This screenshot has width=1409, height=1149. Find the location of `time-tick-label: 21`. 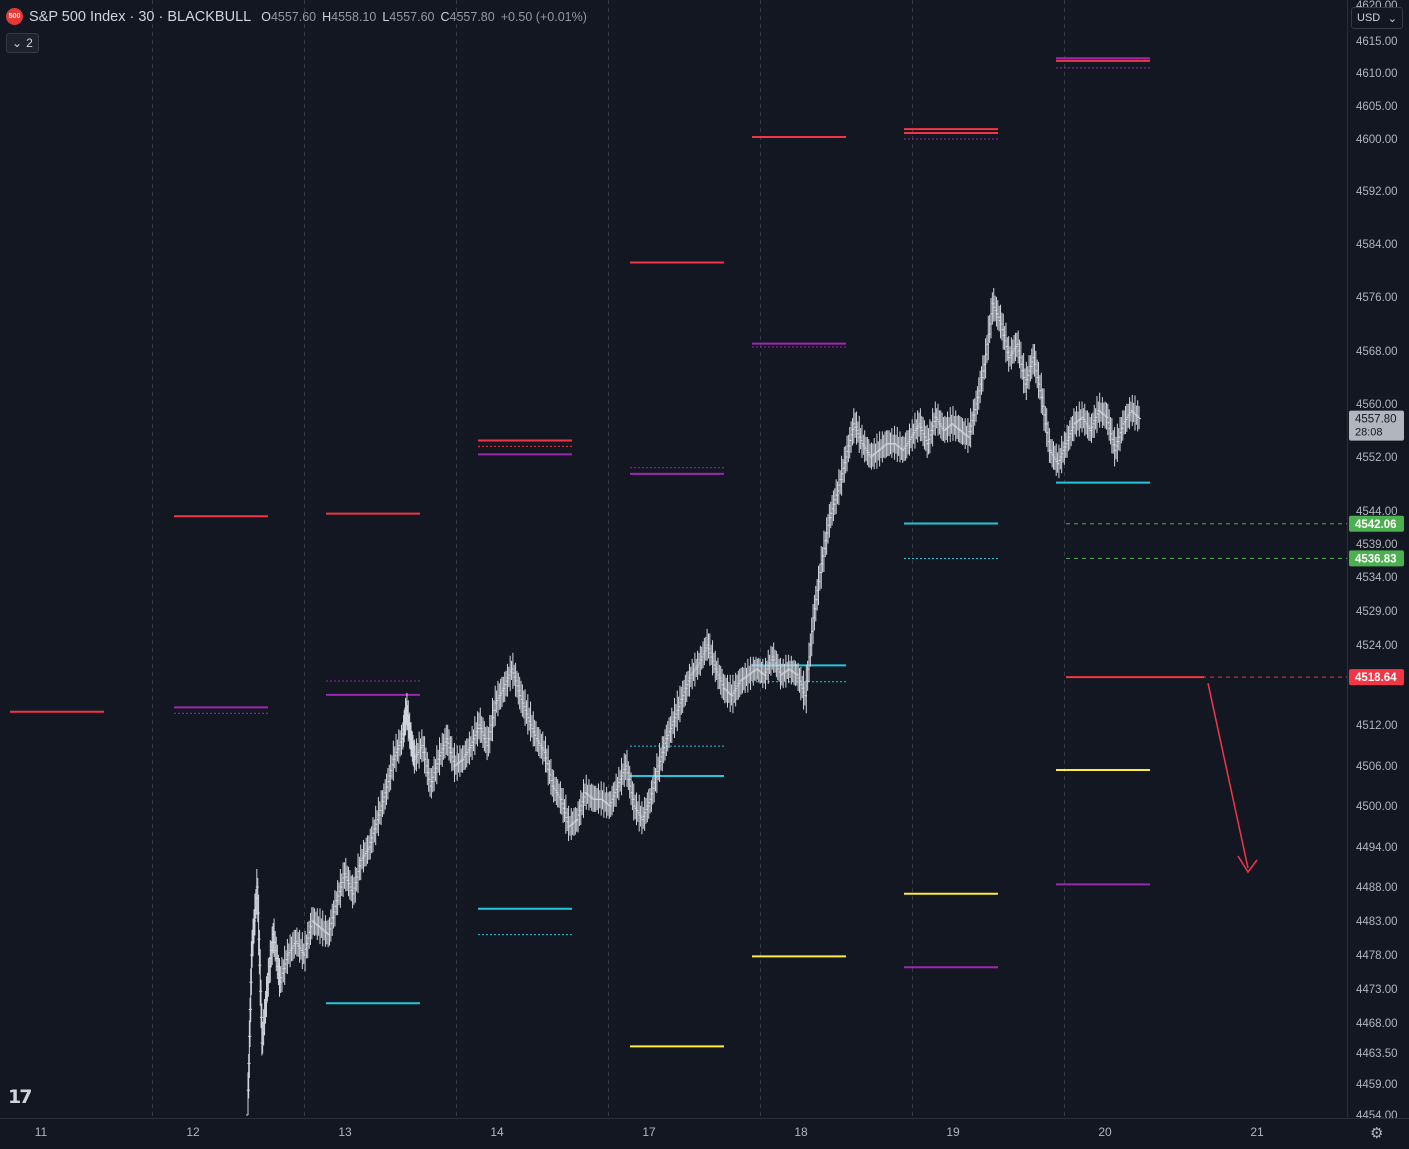

time-tick-label: 21 is located at coordinates (1257, 1132).